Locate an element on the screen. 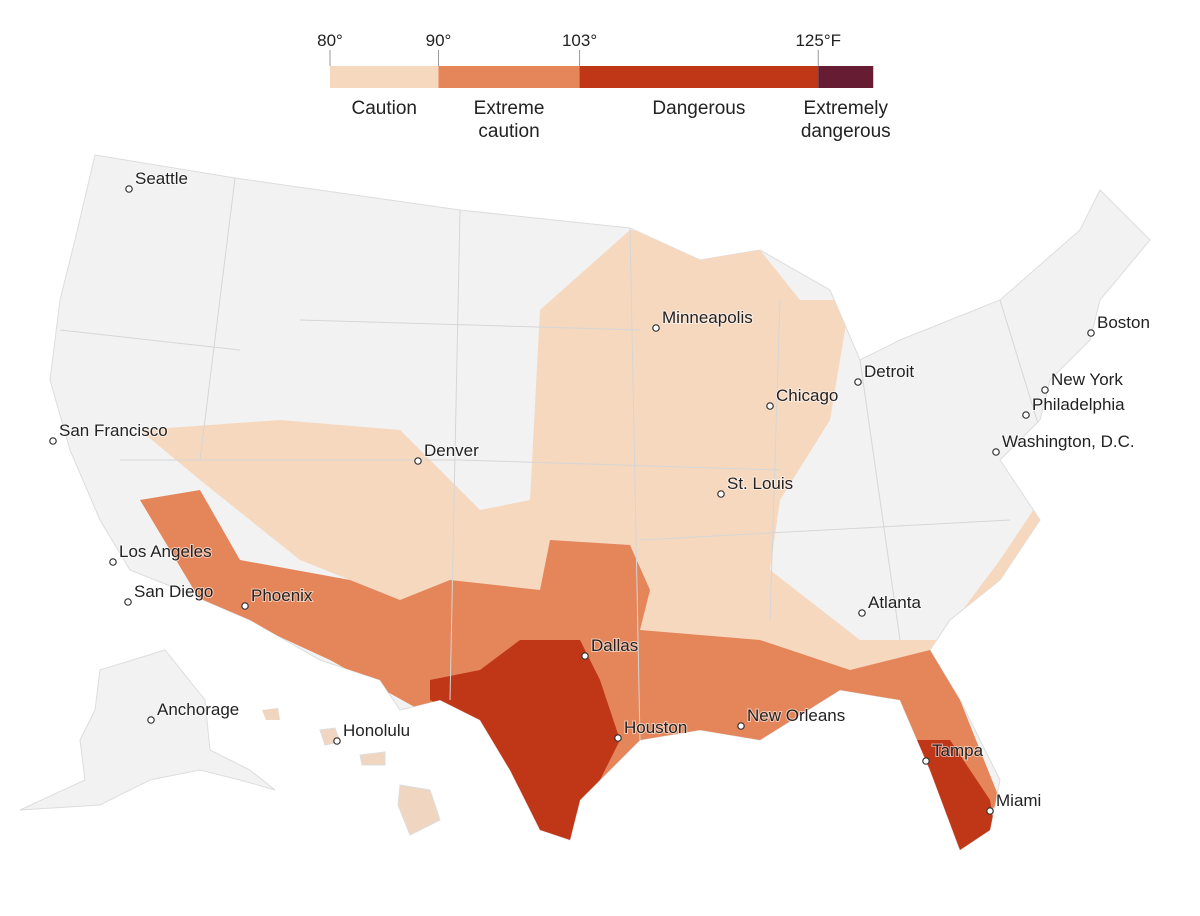 This screenshot has height=916, width=1200. city-label: New York is located at coordinates (1087, 379).